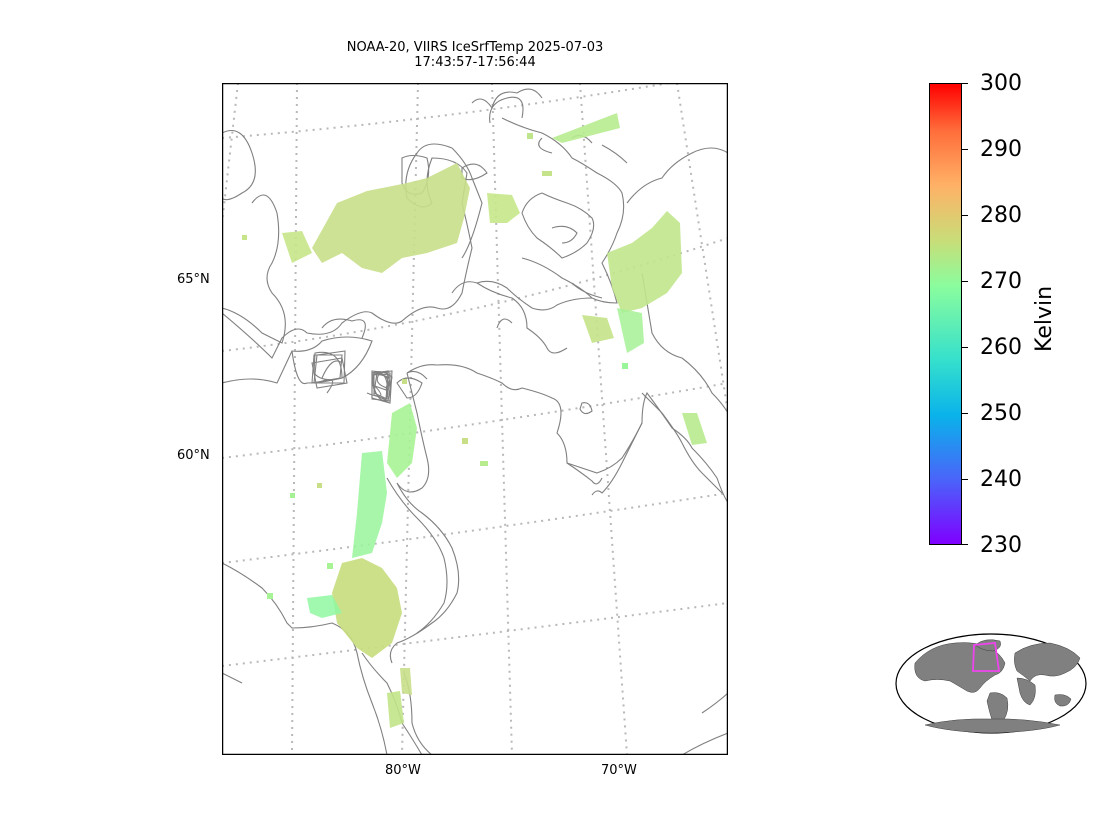 This screenshot has height=840, width=1120. I want to click on colorbar-unit-label: Kelvin, so click(1044, 318).